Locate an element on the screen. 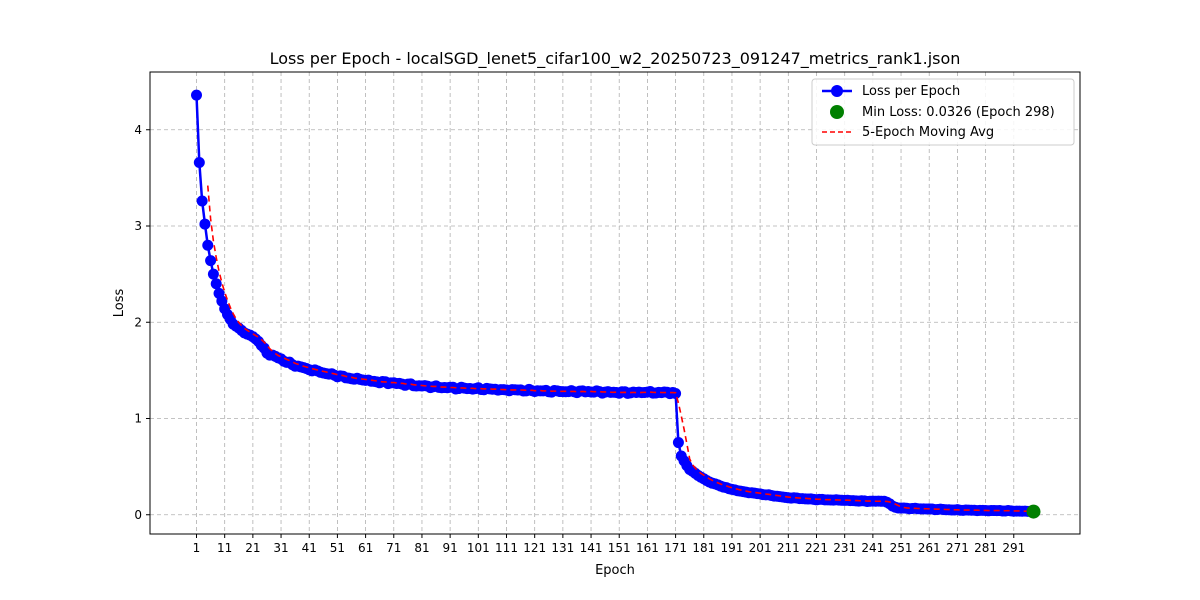 This screenshot has width=1200, height=600. y-tick-label: 0 is located at coordinates (138, 515).